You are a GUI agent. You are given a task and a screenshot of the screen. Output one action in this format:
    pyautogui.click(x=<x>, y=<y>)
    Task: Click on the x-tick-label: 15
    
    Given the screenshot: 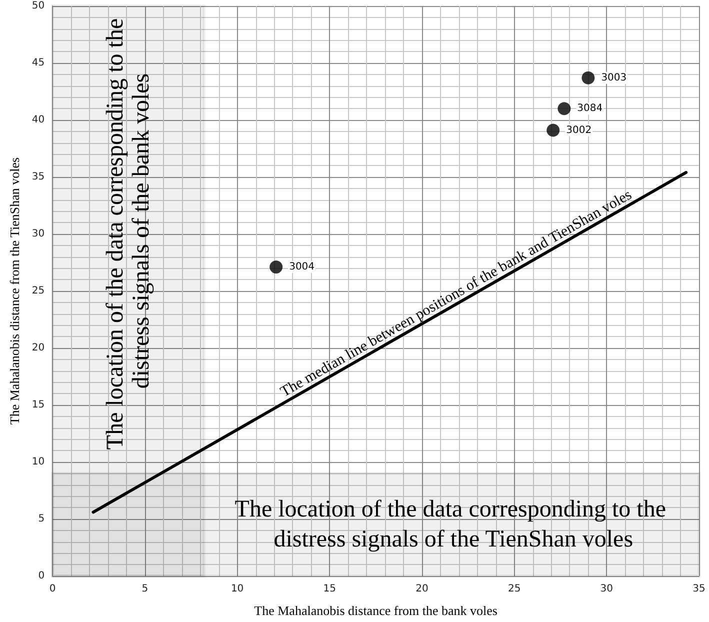 What is the action you would take?
    pyautogui.click(x=329, y=589)
    